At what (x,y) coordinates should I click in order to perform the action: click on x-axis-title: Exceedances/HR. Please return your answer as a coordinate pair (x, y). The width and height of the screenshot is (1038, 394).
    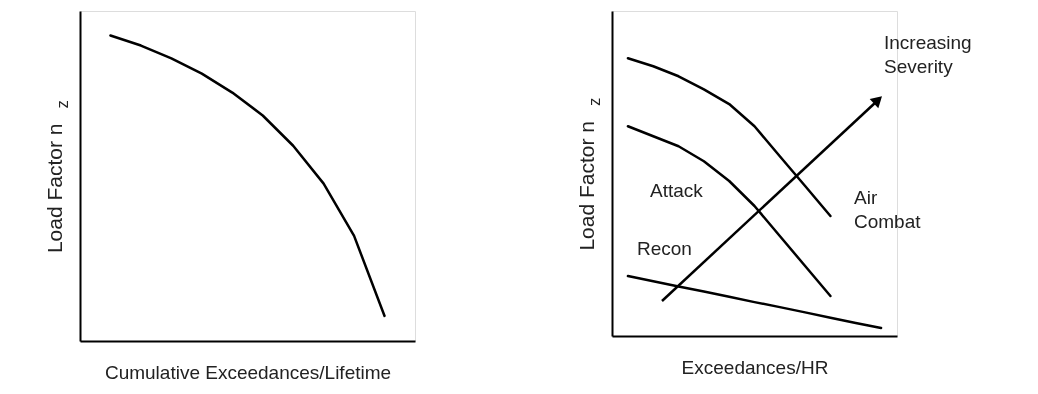
    Looking at the image, I should click on (755, 367).